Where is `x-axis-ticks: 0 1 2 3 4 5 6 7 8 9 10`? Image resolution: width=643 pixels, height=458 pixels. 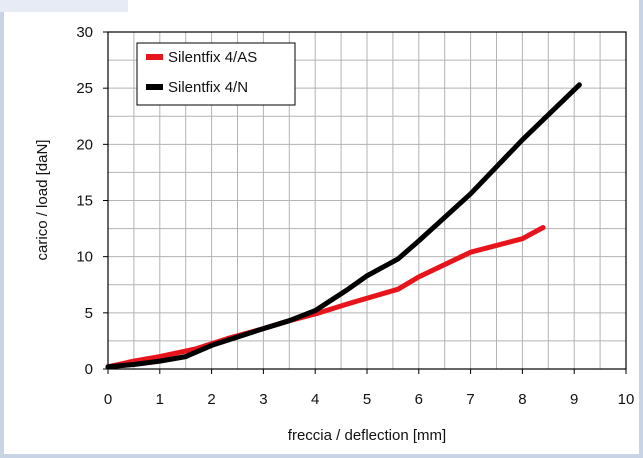 x-axis-ticks: 0 1 2 3 4 5 6 7 8 9 10 is located at coordinates (369, 388).